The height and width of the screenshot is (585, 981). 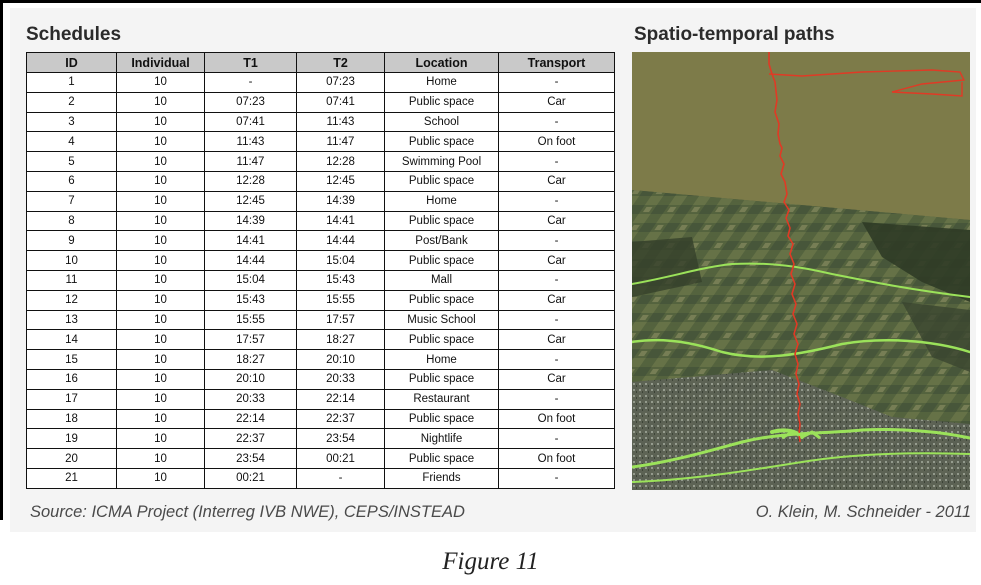 I want to click on table-row: 2 10 07:23 07:41 Public space Car, so click(x=320, y=102).